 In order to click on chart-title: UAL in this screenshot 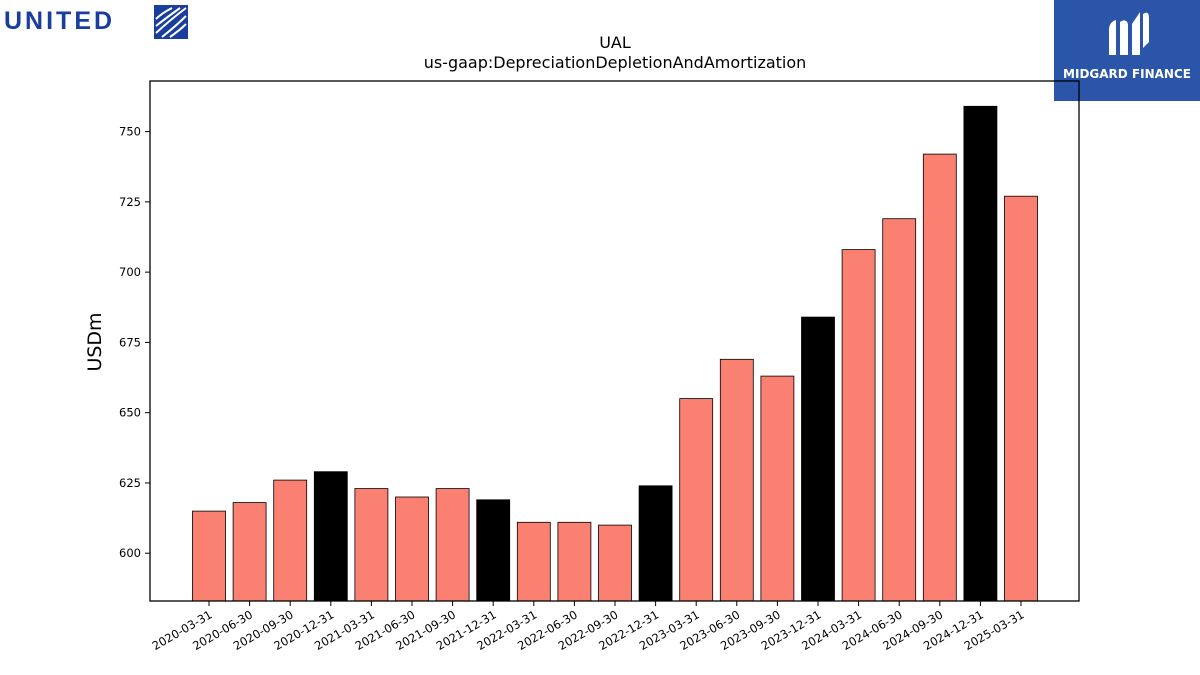, I will do `click(615, 42)`.